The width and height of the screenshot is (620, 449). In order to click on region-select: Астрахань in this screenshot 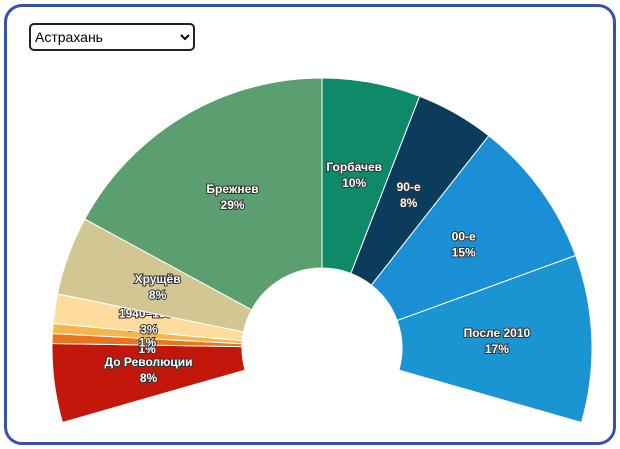, I will do `click(112, 37)`.